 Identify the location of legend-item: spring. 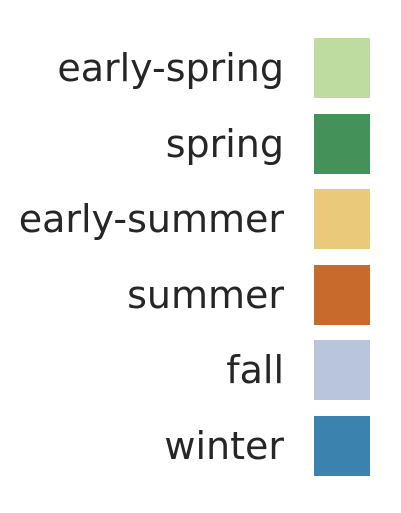
(200, 144).